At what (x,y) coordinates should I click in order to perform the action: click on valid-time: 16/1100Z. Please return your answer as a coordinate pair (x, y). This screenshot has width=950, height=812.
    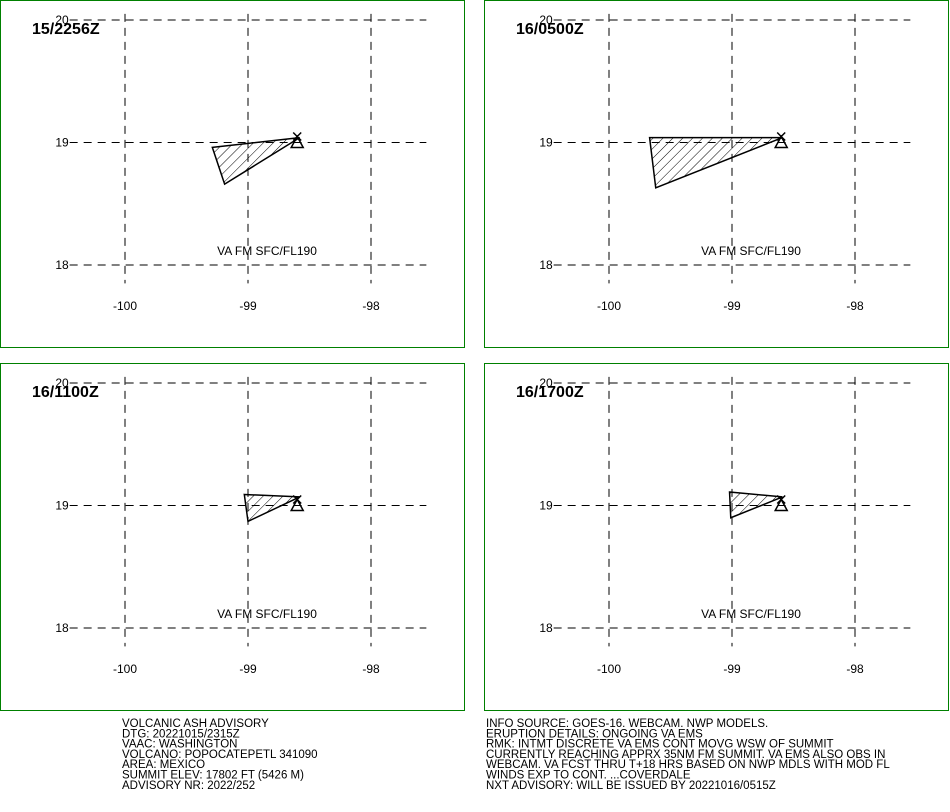
    Looking at the image, I should click on (65, 392).